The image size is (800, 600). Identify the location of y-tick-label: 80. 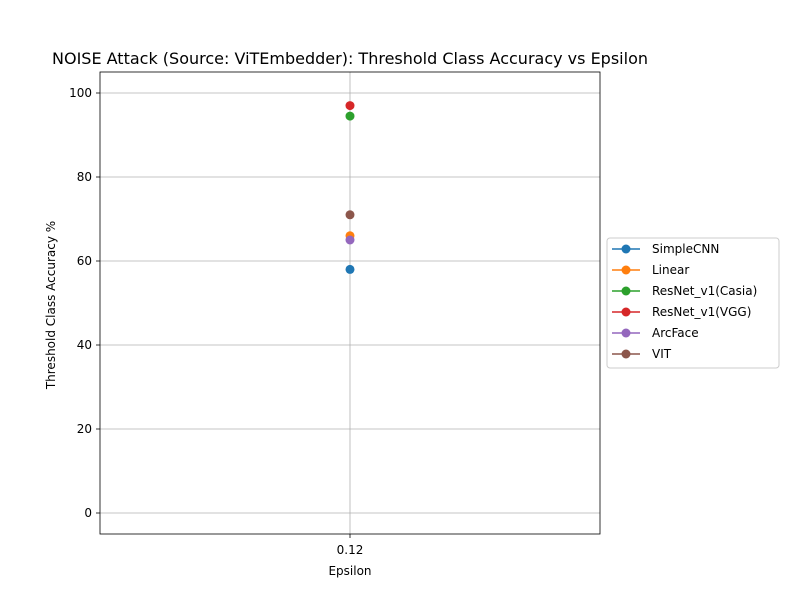
(84, 177).